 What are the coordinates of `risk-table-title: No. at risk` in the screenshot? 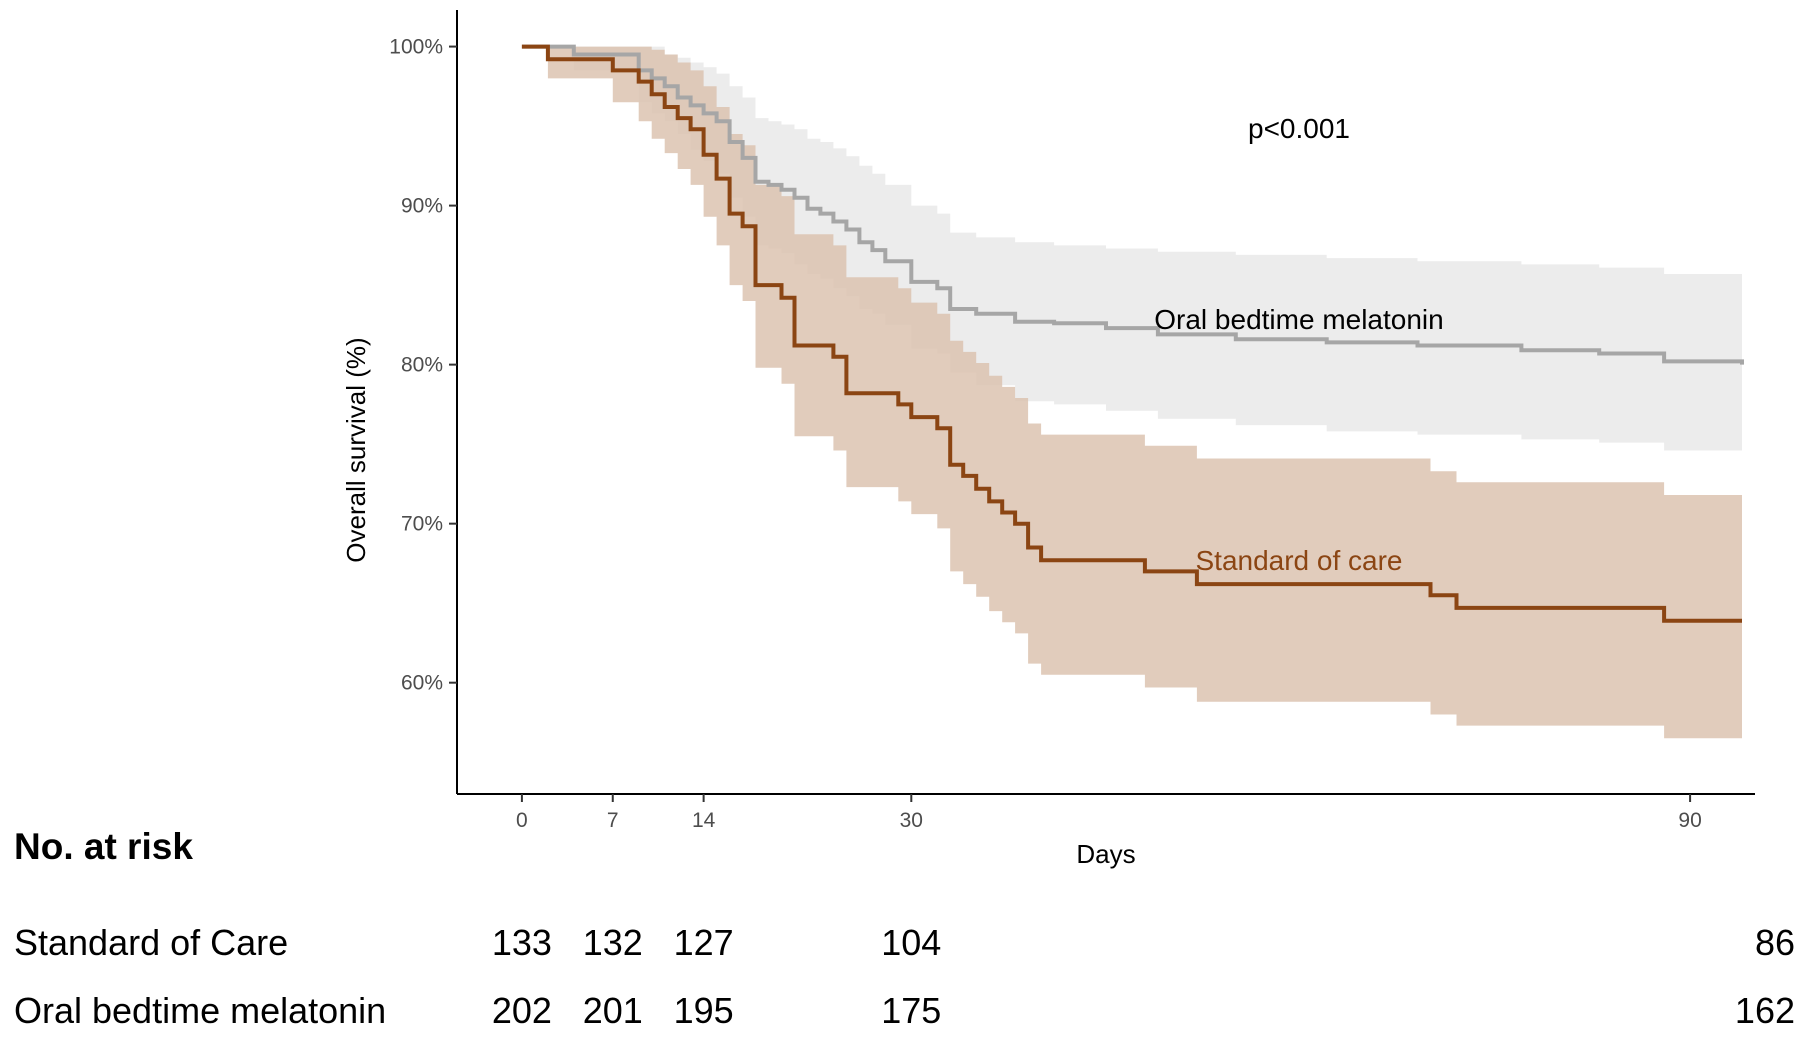 It's located at (103, 846).